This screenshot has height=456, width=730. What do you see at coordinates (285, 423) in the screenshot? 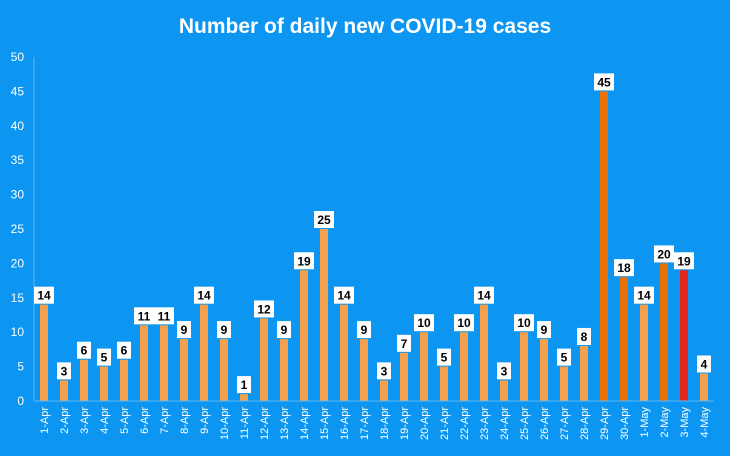
I see `x-tick-label: 13-Apr` at bounding box center [285, 423].